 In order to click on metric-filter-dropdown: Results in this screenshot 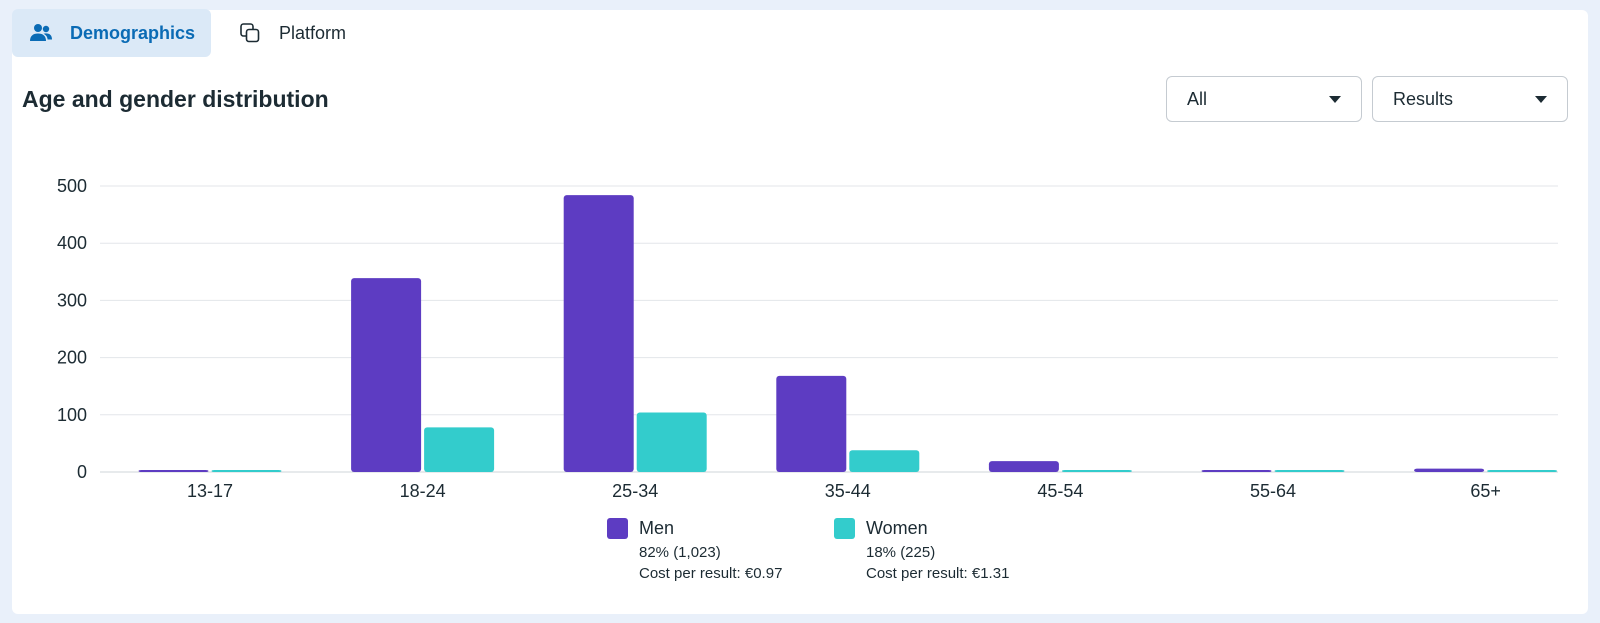, I will do `click(1470, 99)`.